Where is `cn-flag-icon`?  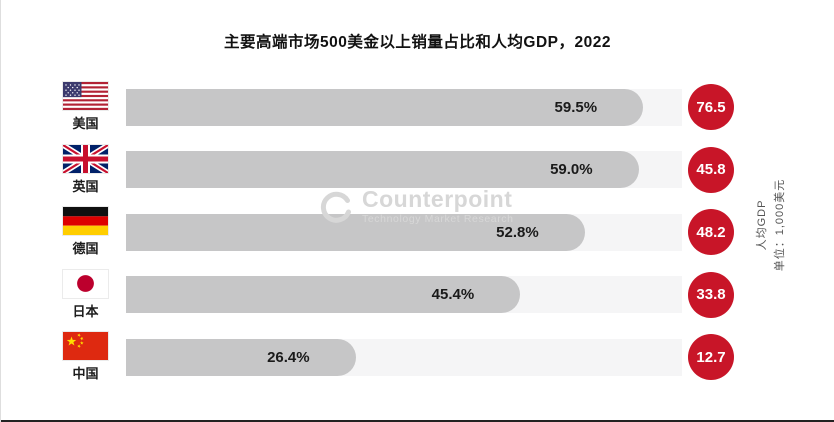 cn-flag-icon is located at coordinates (85, 346).